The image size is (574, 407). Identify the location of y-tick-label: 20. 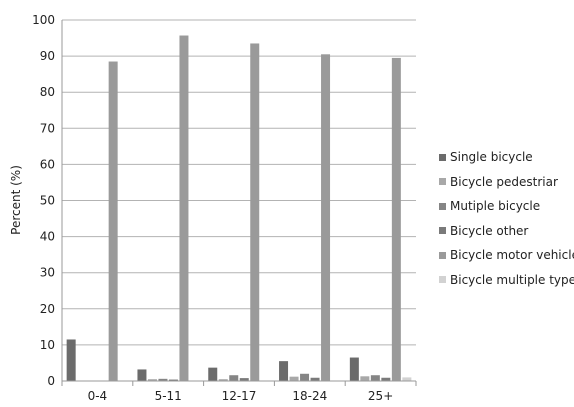
(47, 309).